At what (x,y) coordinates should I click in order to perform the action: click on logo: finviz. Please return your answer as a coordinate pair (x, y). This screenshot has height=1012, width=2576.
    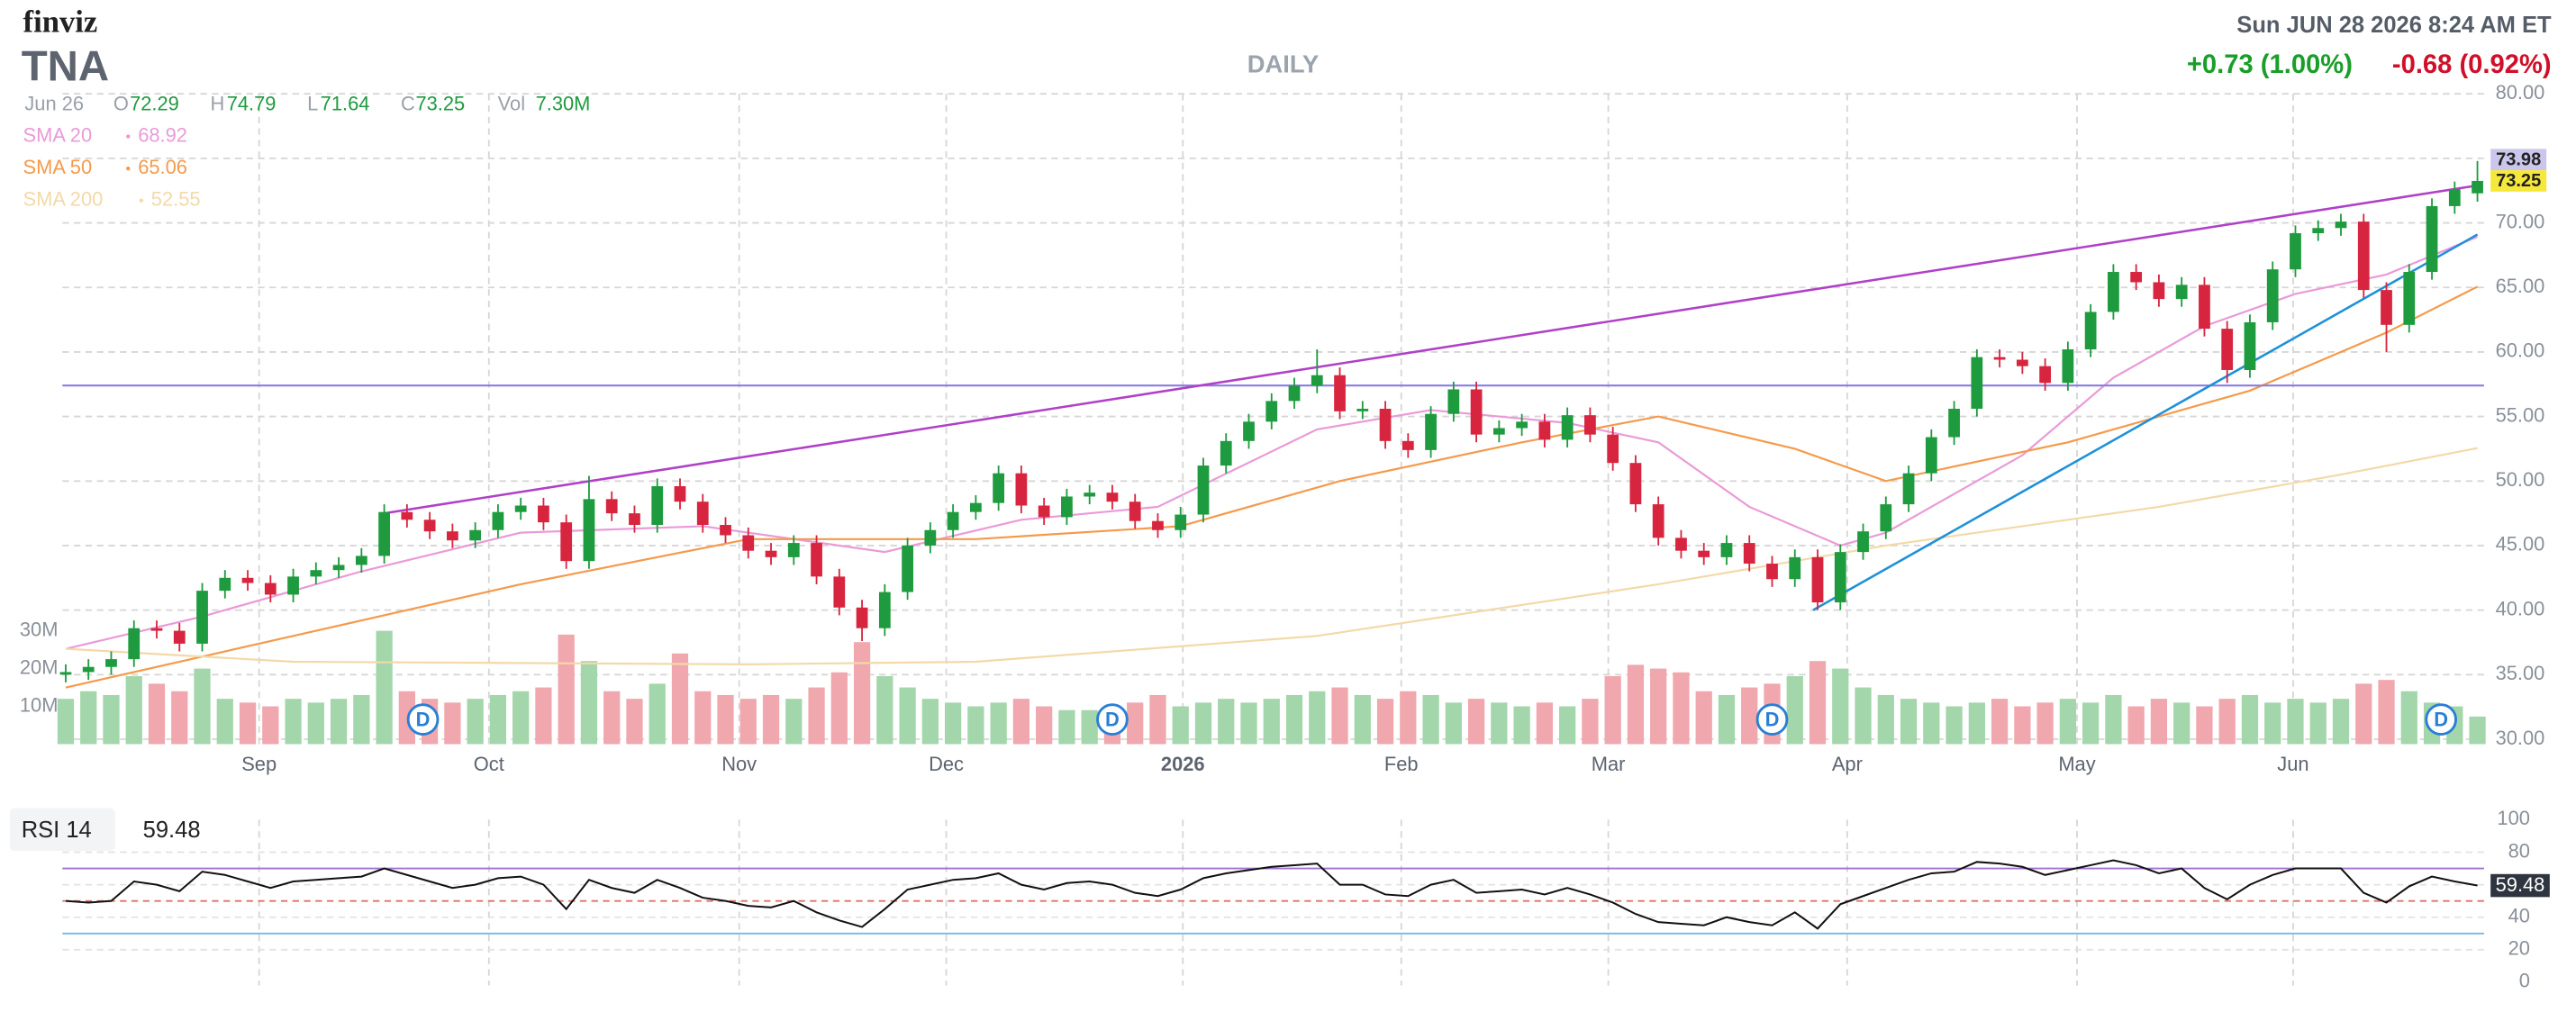
    Looking at the image, I should click on (60, 22).